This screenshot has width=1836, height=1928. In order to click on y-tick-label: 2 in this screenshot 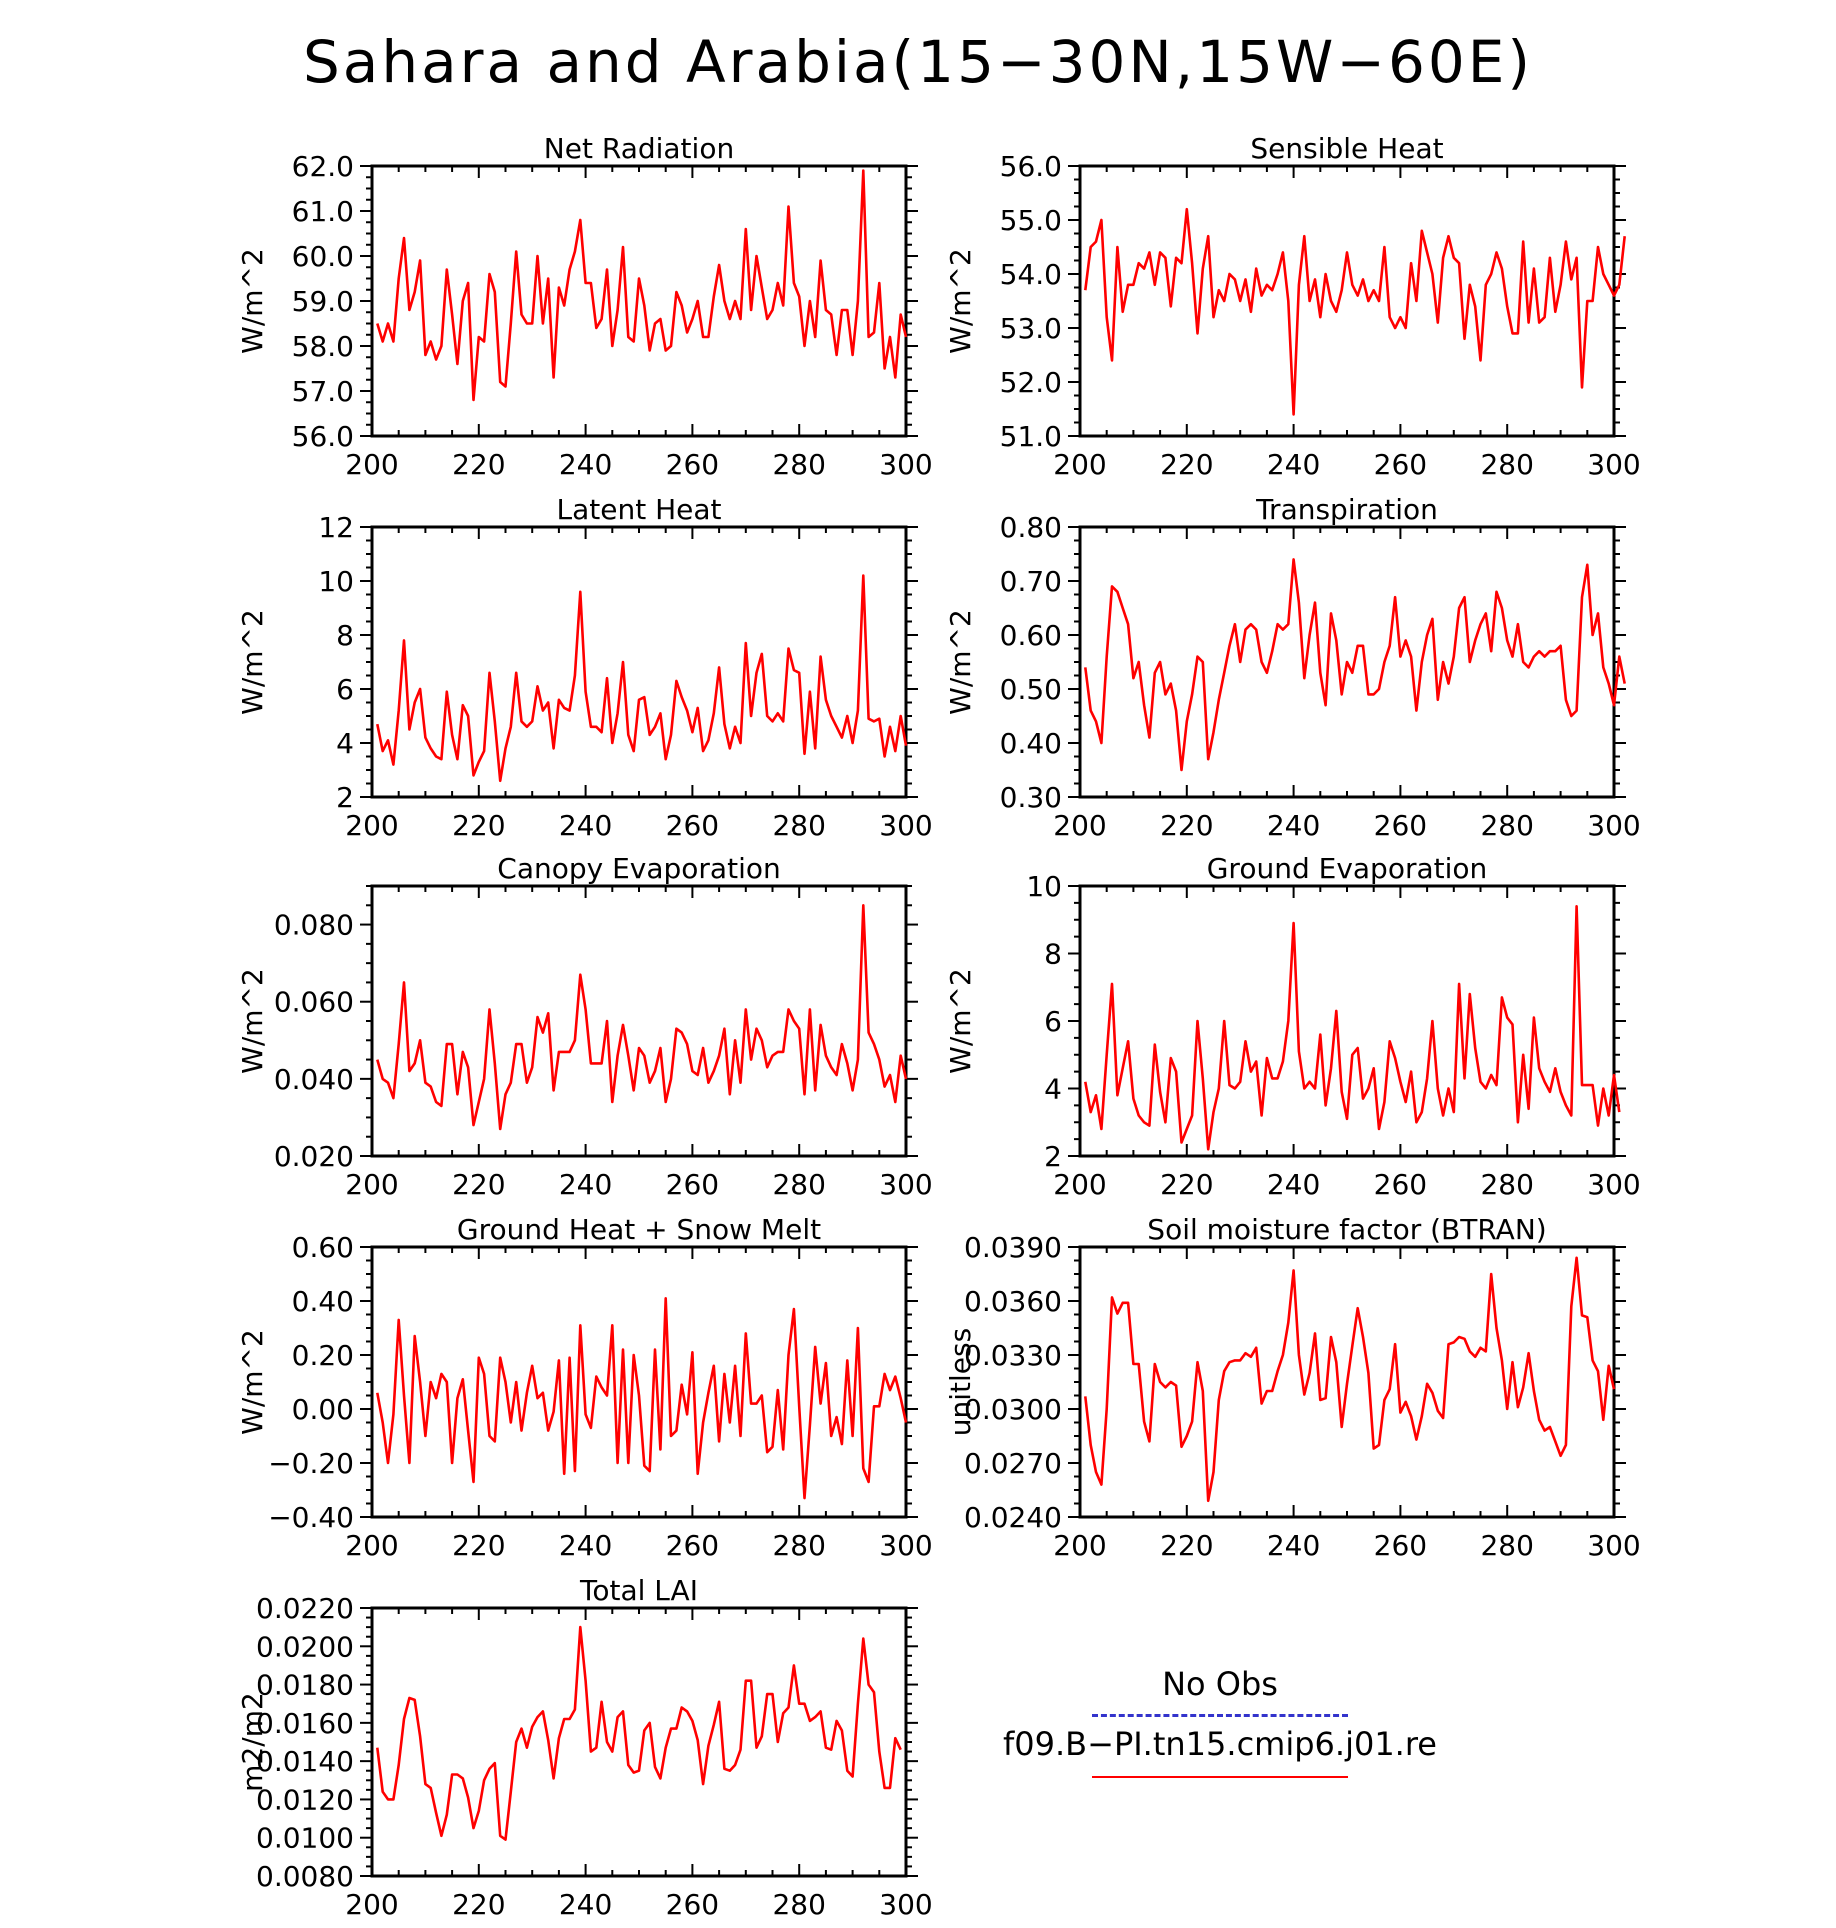, I will do `click(345, 797)`.